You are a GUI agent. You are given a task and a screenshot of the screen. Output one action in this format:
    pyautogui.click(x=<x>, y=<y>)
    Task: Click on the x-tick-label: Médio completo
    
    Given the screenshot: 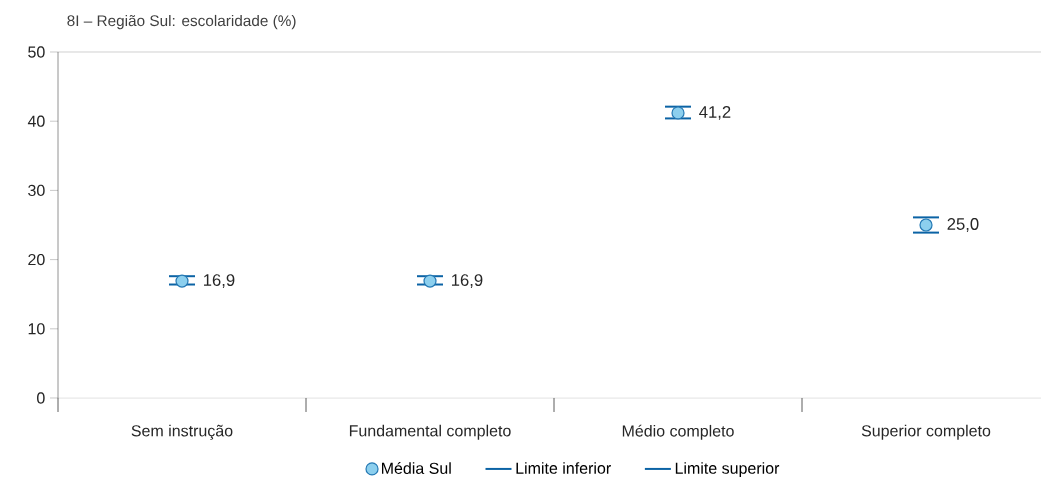 What is the action you would take?
    pyautogui.click(x=678, y=432)
    